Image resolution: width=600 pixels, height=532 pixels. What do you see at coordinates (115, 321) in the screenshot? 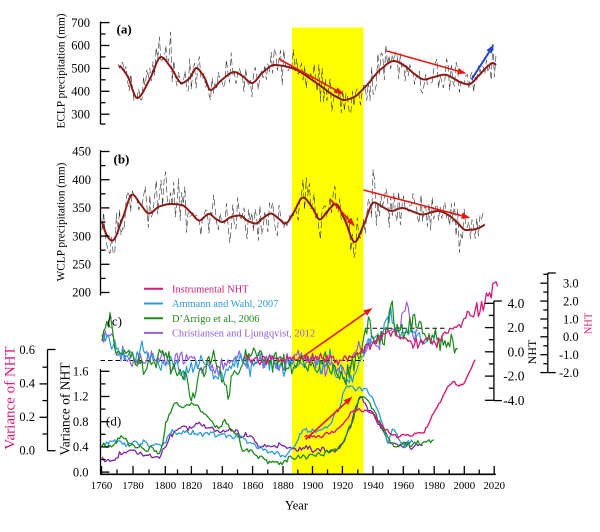
I see `svg-text: (c)` at bounding box center [115, 321].